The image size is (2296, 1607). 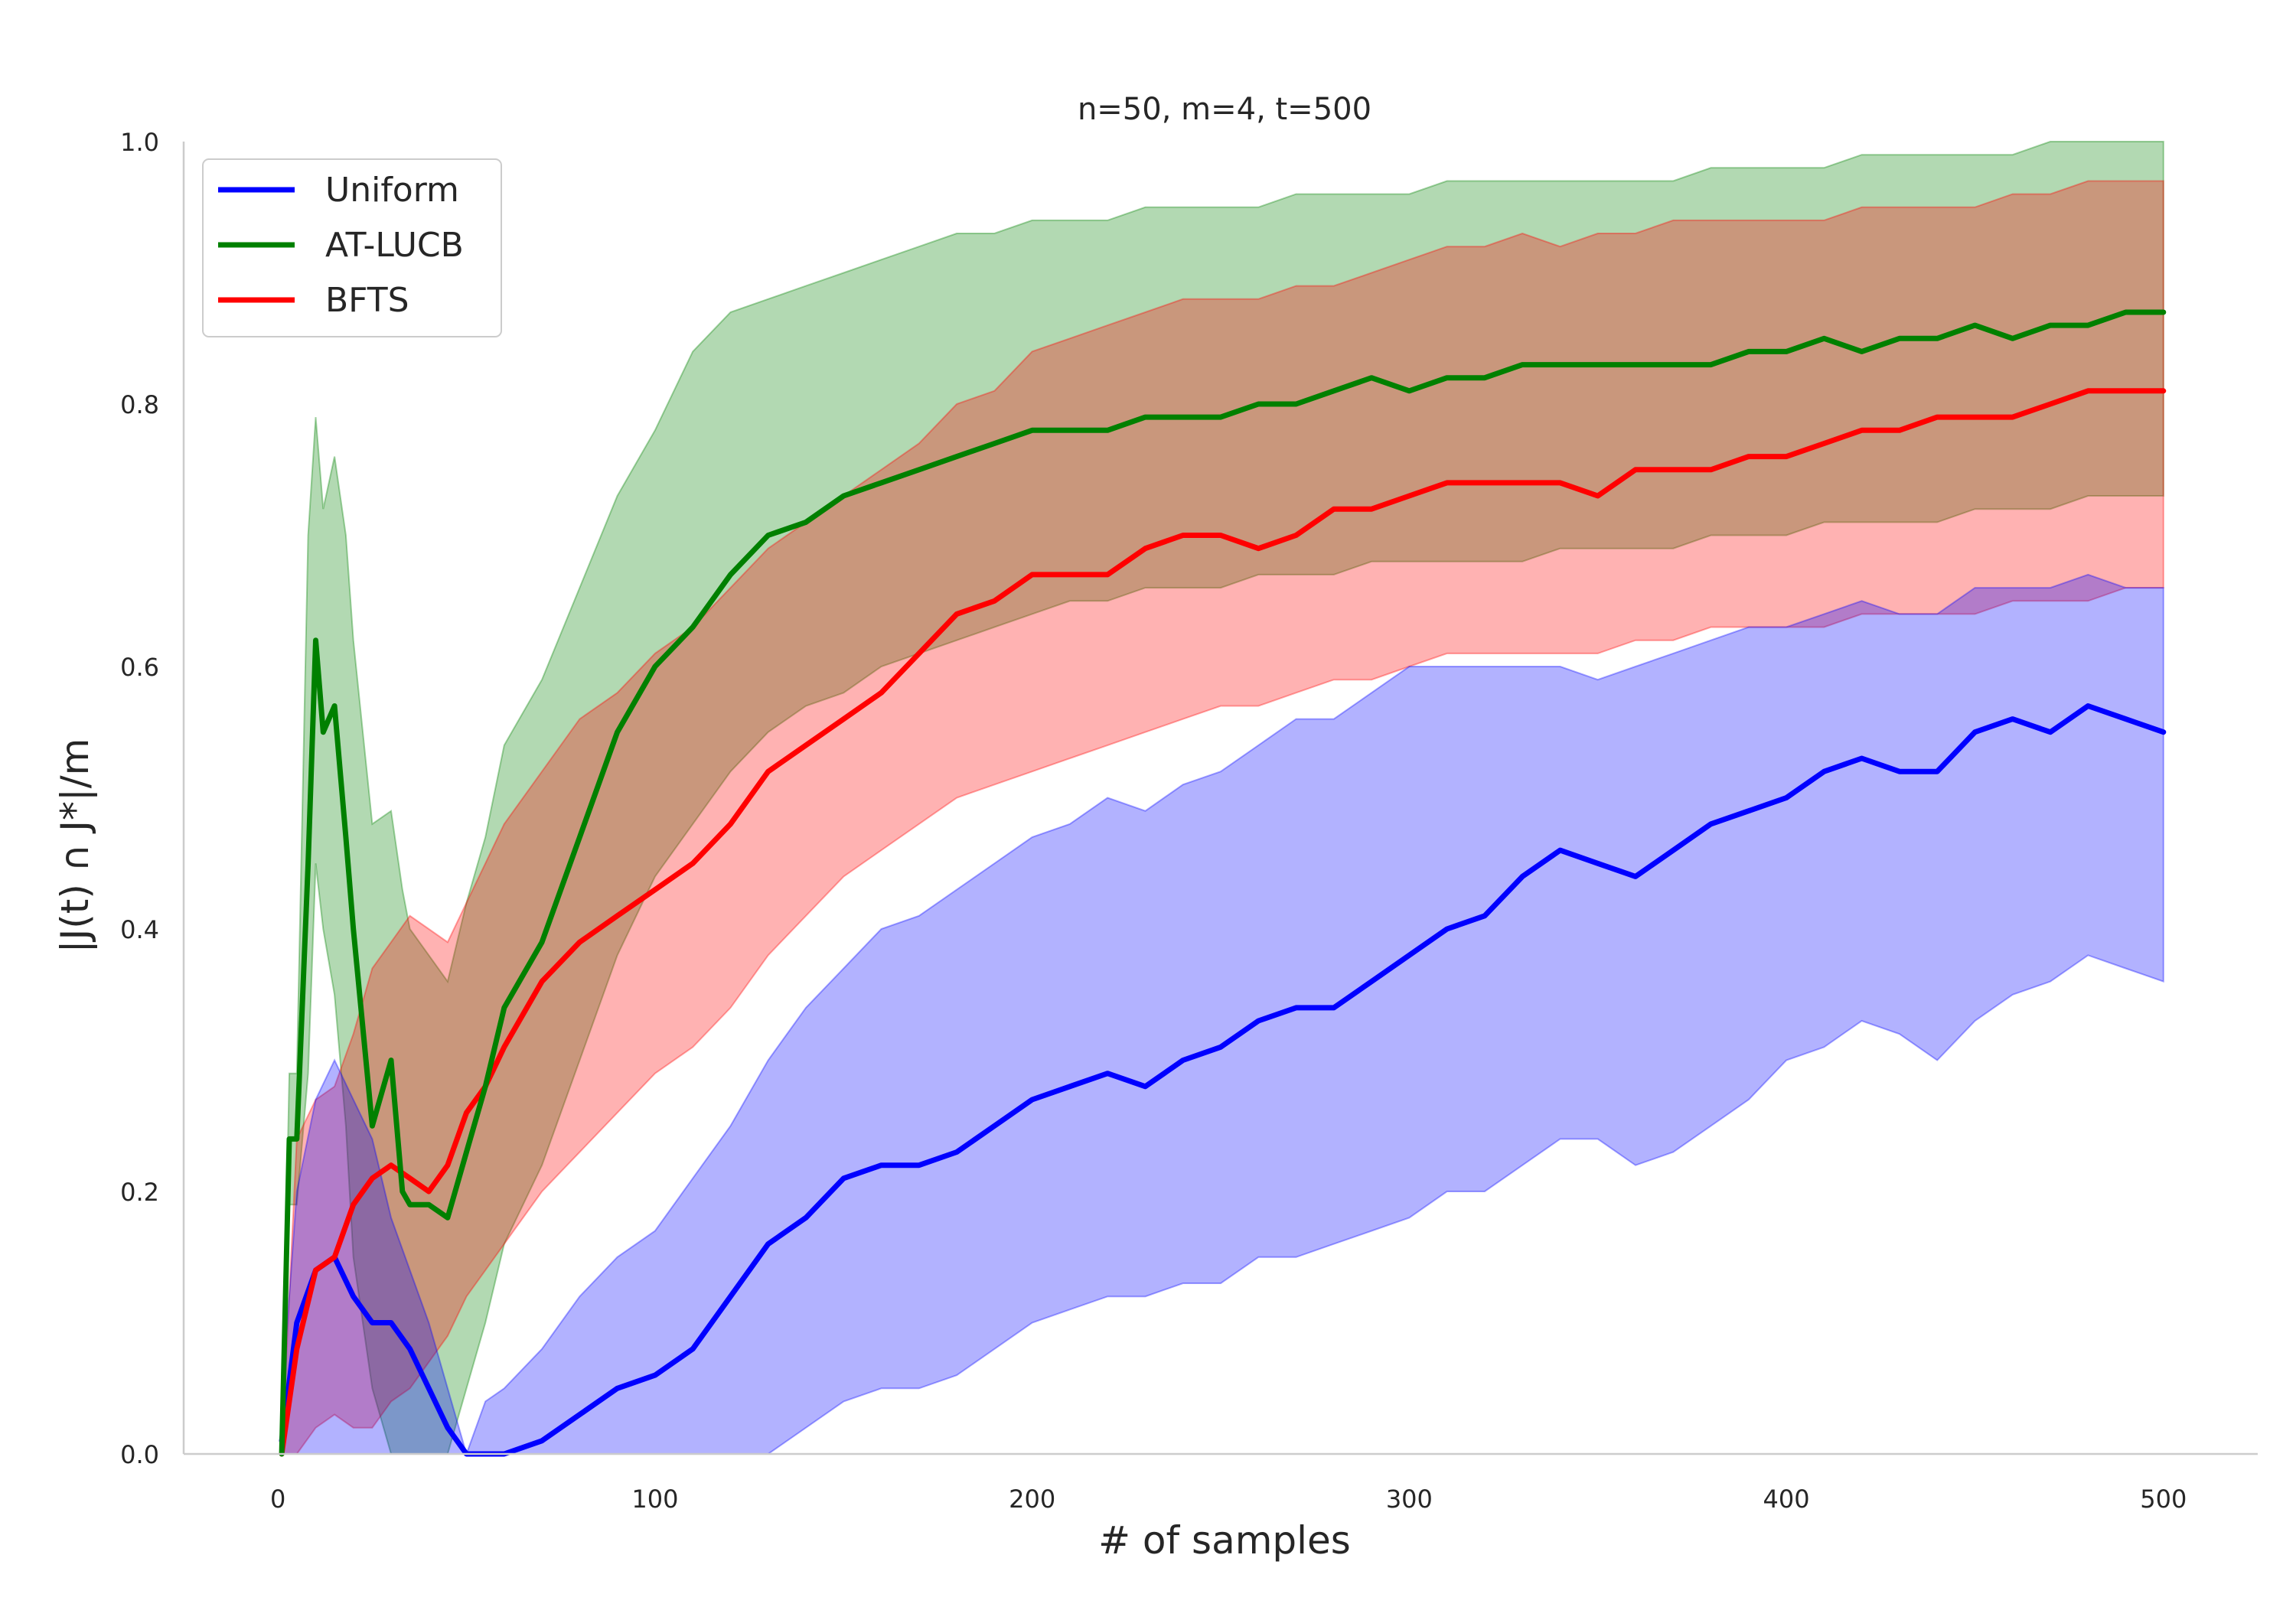 I want to click on x-tick-label: 200, so click(x=1032, y=1499).